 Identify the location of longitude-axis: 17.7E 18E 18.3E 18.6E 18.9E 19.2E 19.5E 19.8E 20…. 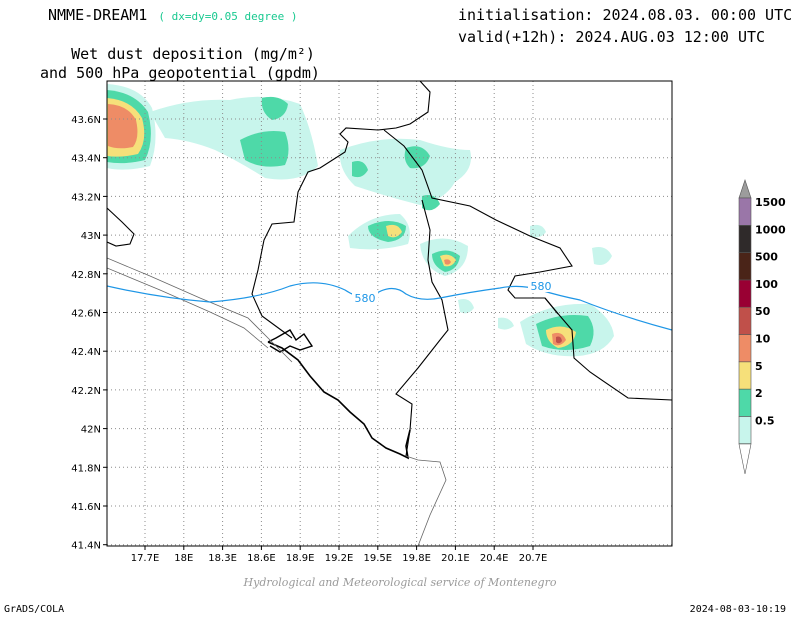
(339, 555).